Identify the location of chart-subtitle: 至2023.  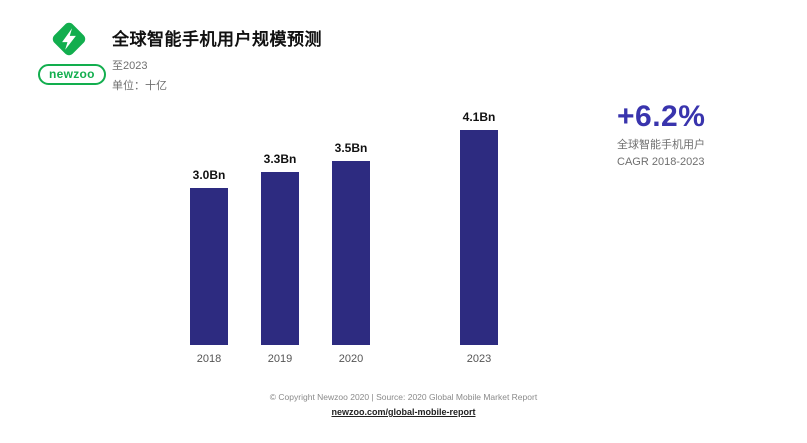
(130, 66).